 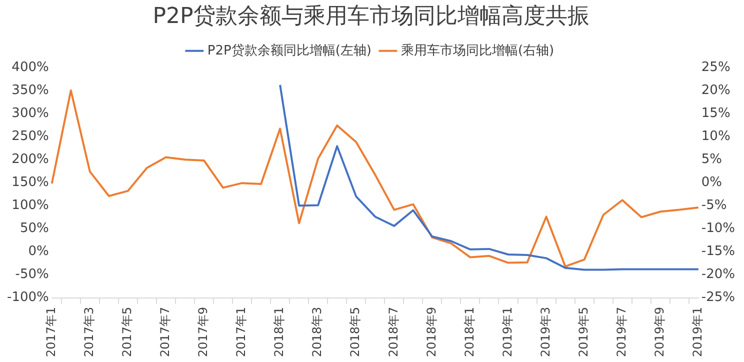 I want to click on chart-title: P2P贷款余额与乘用车市场同比增幅高度共振, so click(x=371, y=16).